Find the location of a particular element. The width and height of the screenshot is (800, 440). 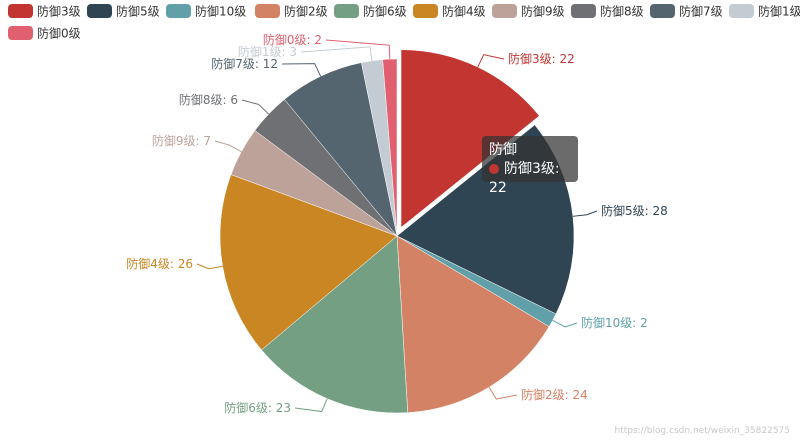

legend-item-level-2: 防御2级 is located at coordinates (291, 11).